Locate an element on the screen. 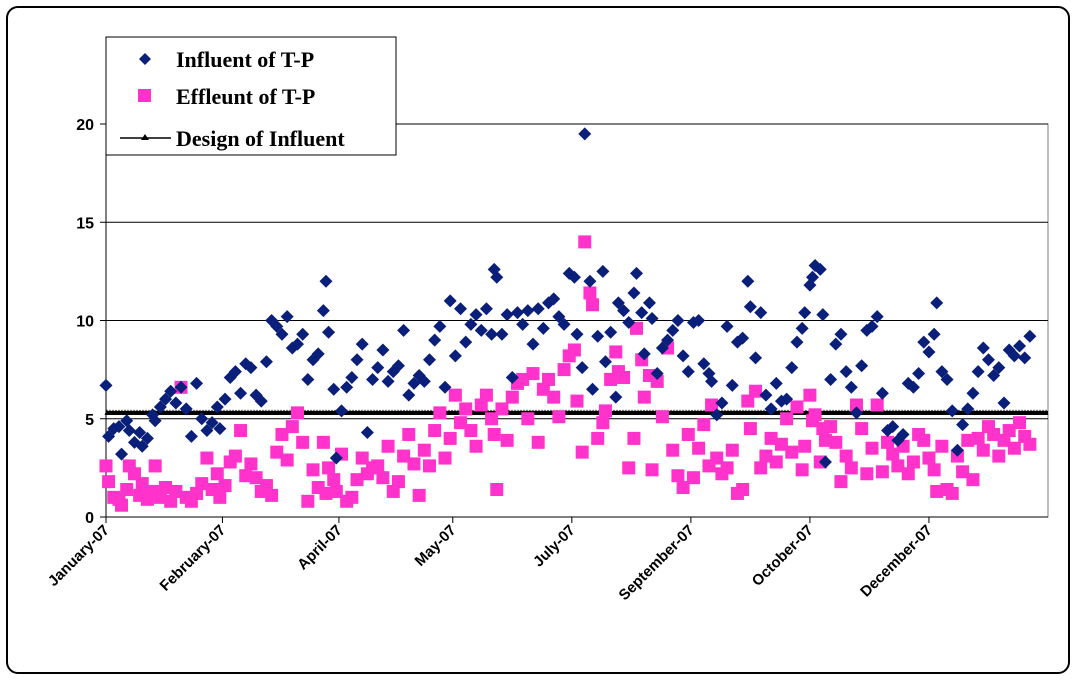 This screenshot has width=1078, height=681. x-tick-label: September-07 is located at coordinates (657, 563).